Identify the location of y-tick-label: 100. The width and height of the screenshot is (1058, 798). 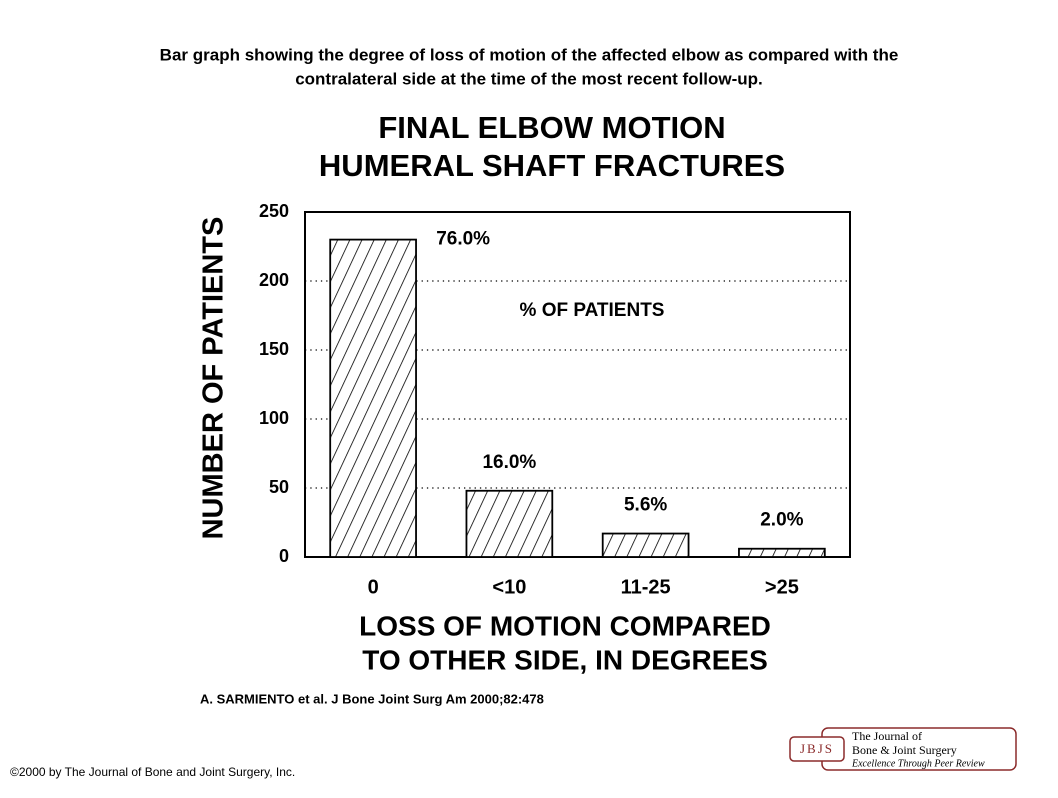
(274, 418).